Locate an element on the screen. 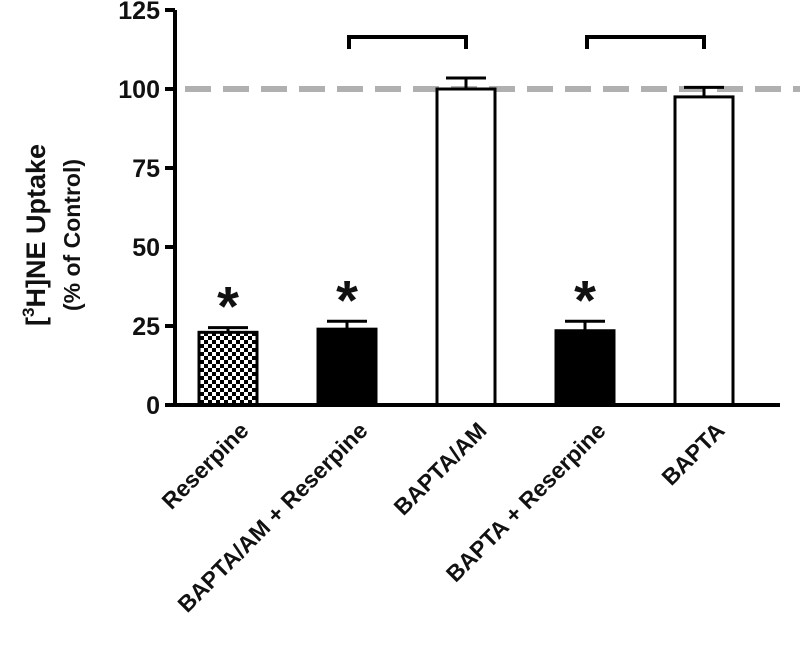 Image resolution: width=800 pixels, height=671 pixels. reference-line-layer is located at coordinates (492, 63).